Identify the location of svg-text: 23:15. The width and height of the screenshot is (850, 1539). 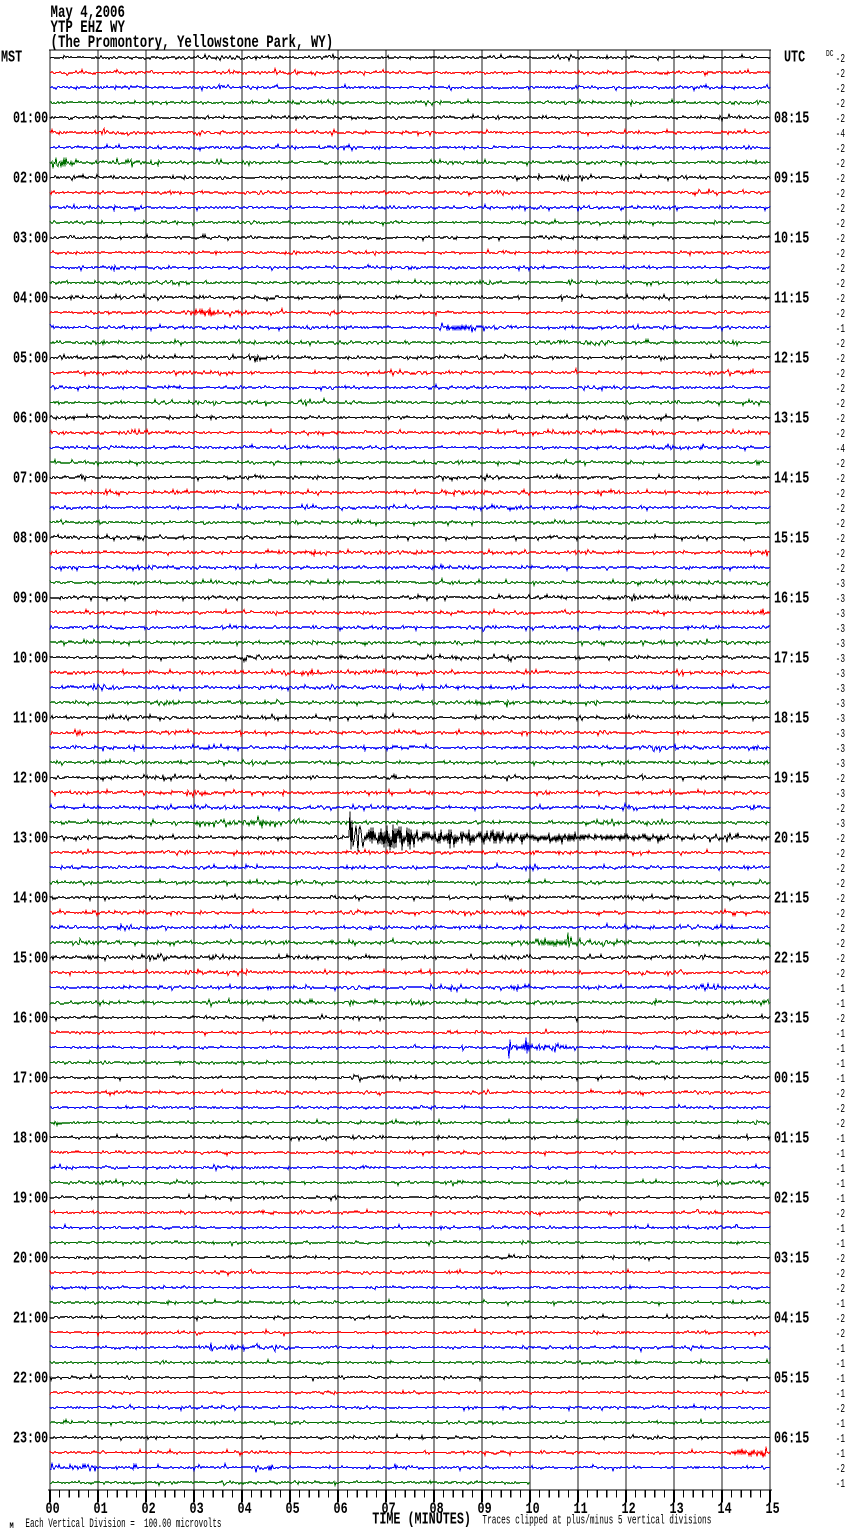
(791, 1019).